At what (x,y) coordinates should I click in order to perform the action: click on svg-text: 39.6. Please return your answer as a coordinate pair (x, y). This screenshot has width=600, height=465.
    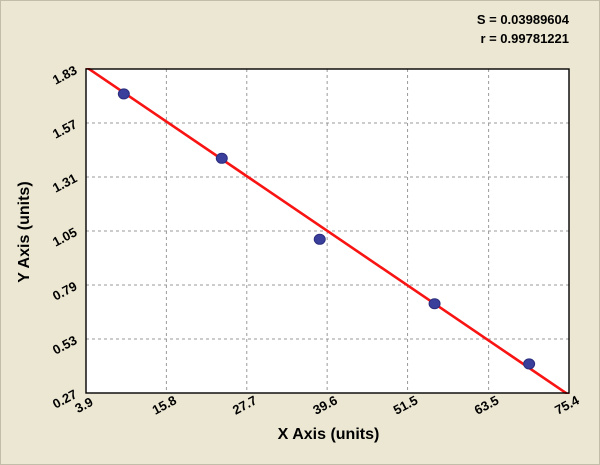
    Looking at the image, I should click on (324, 404).